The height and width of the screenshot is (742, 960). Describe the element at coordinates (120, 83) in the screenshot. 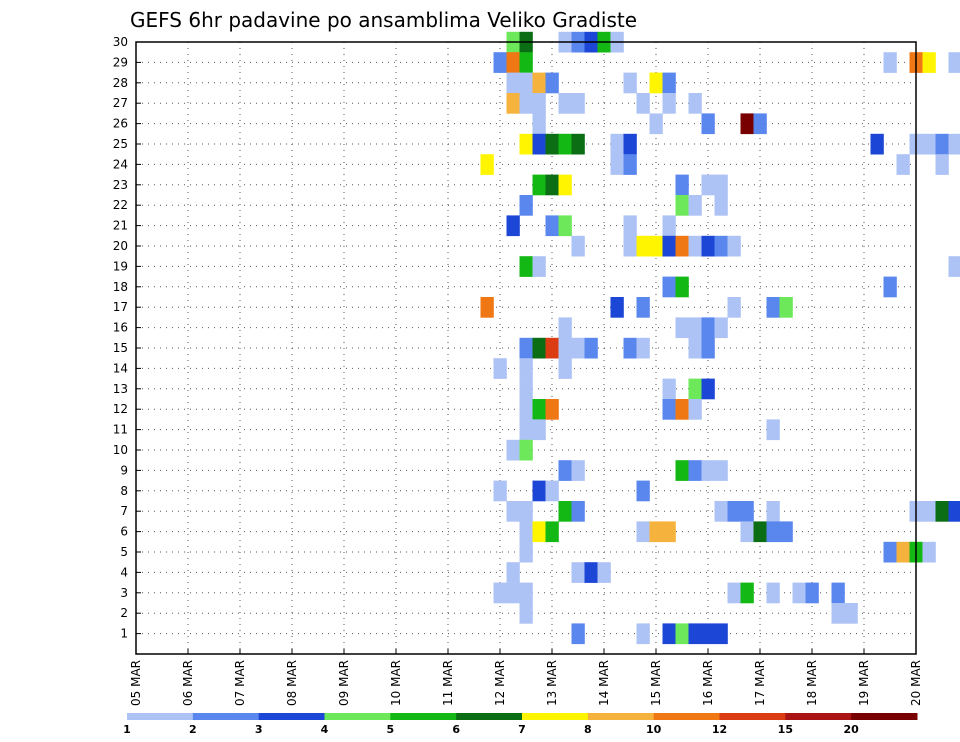

I see `y-tick-label: 28` at that location.